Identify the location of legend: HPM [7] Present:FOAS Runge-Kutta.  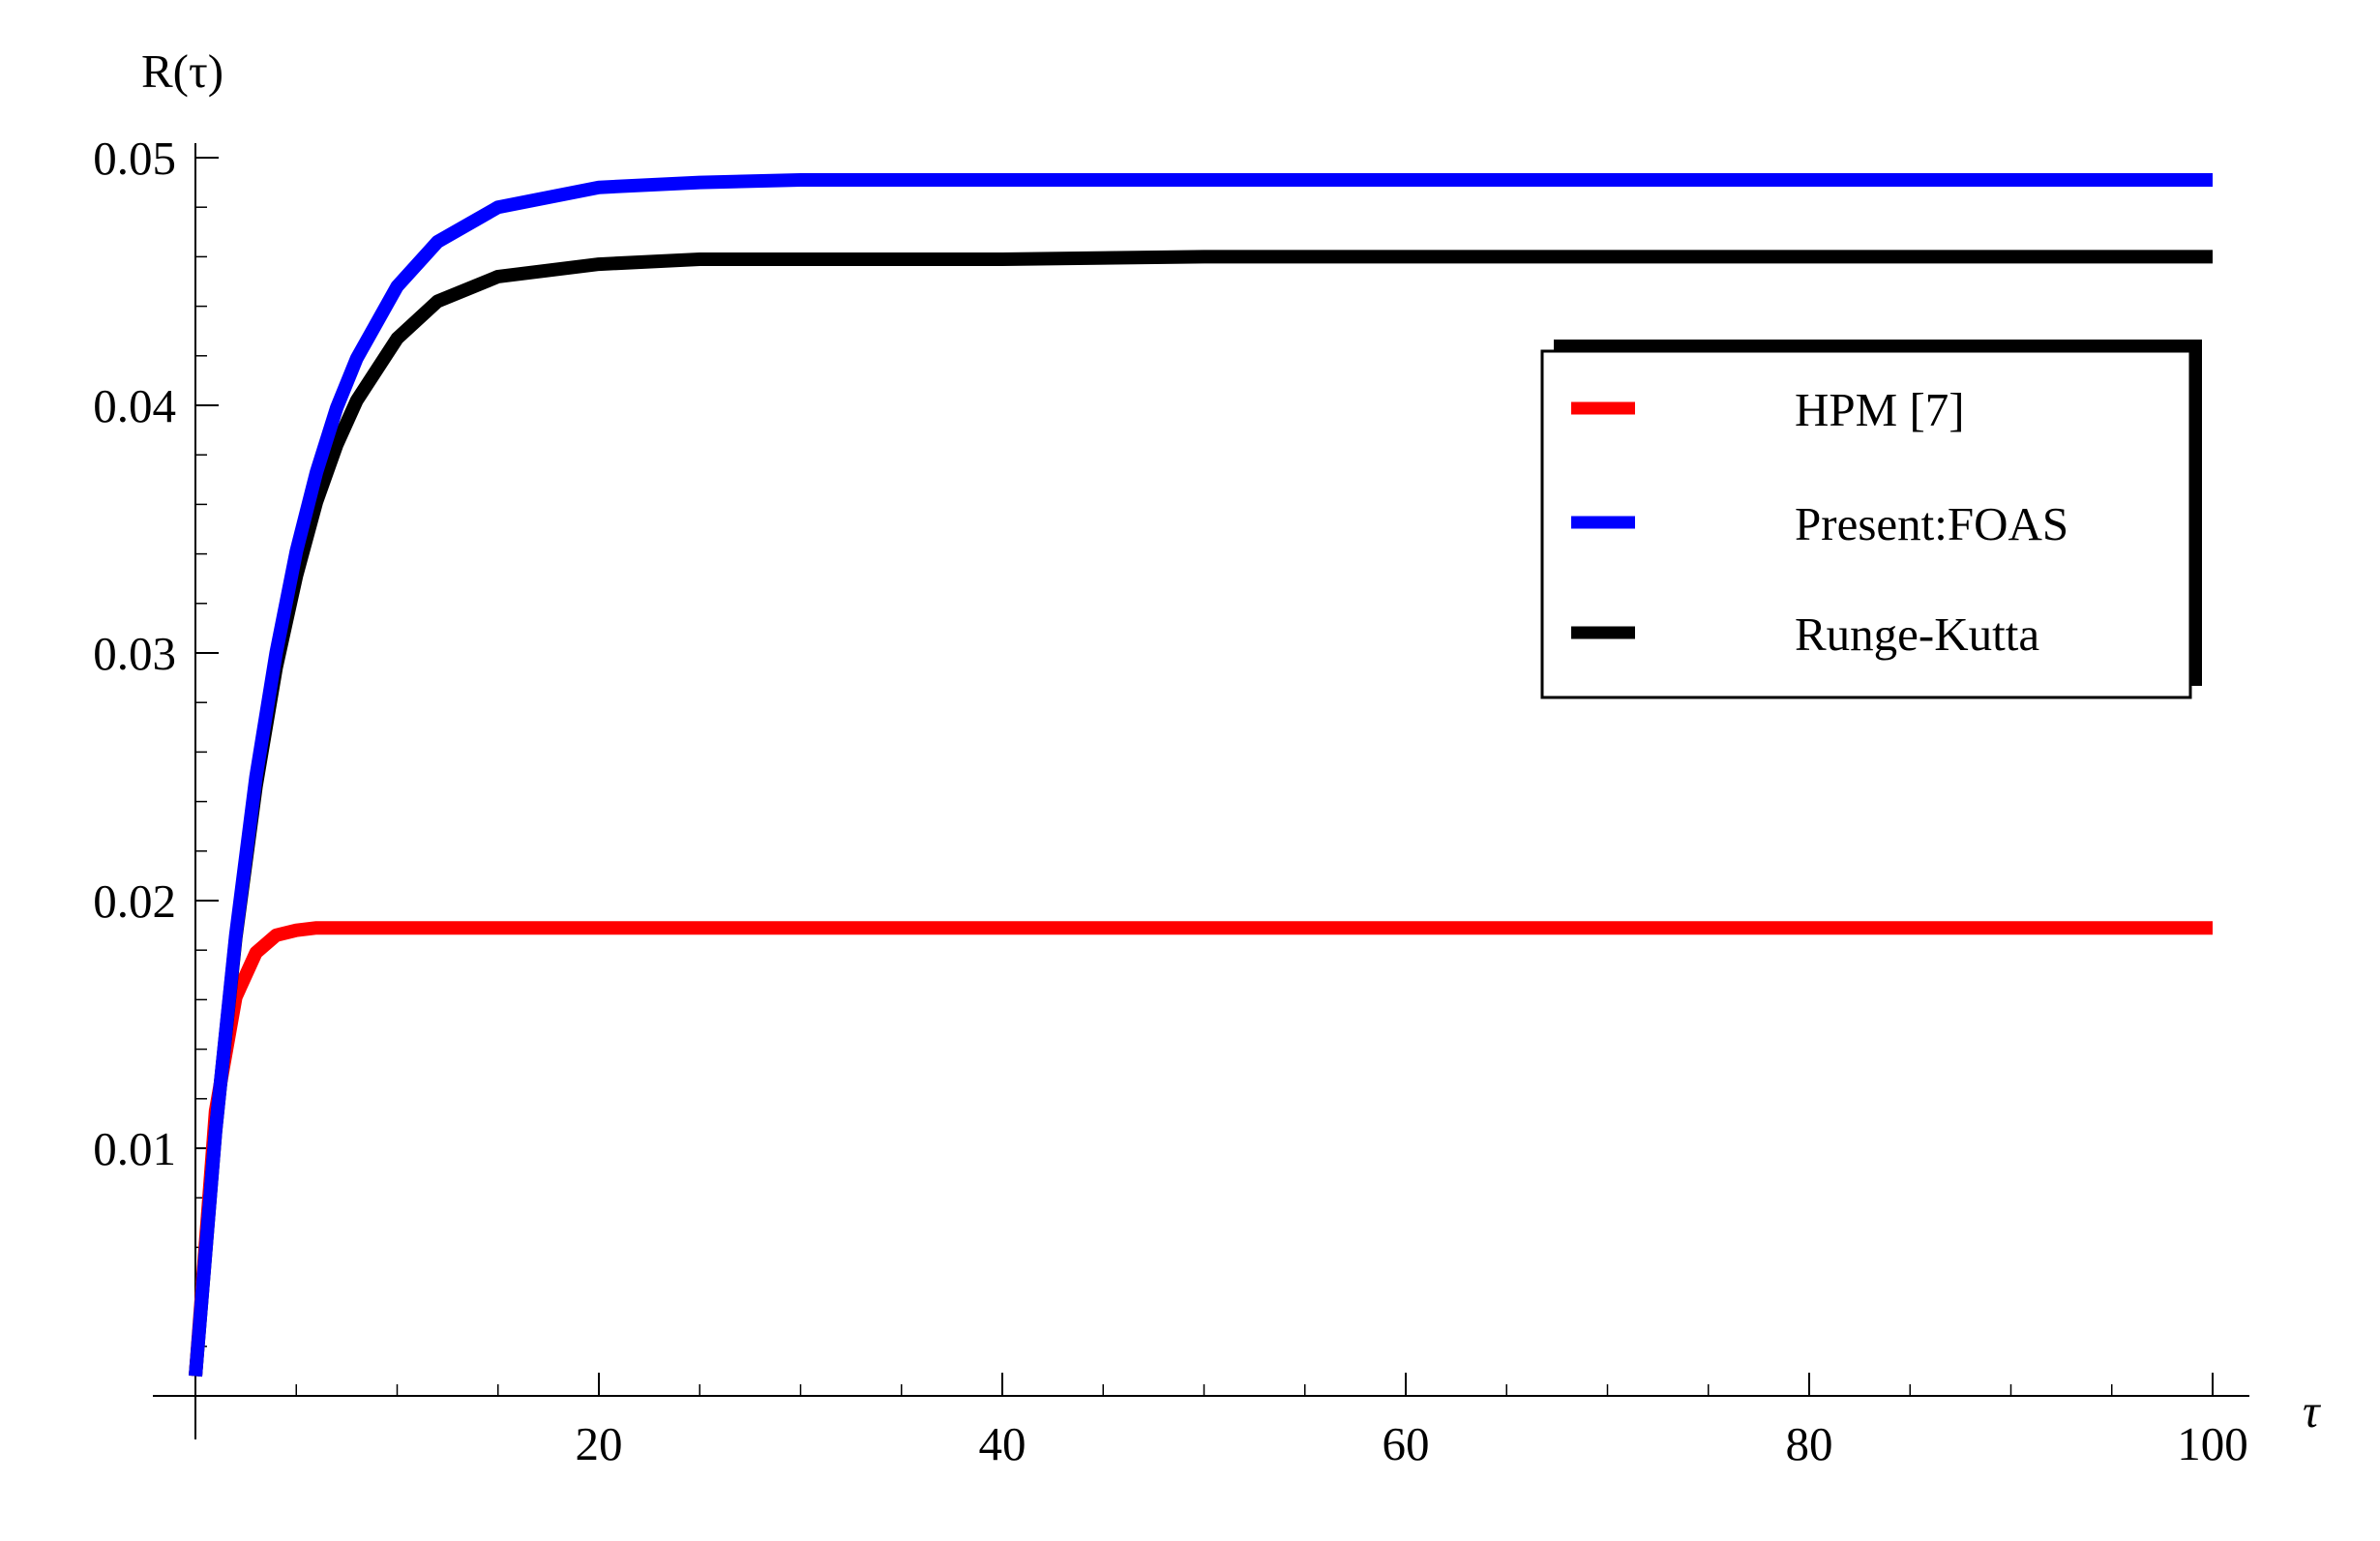
(1871, 519).